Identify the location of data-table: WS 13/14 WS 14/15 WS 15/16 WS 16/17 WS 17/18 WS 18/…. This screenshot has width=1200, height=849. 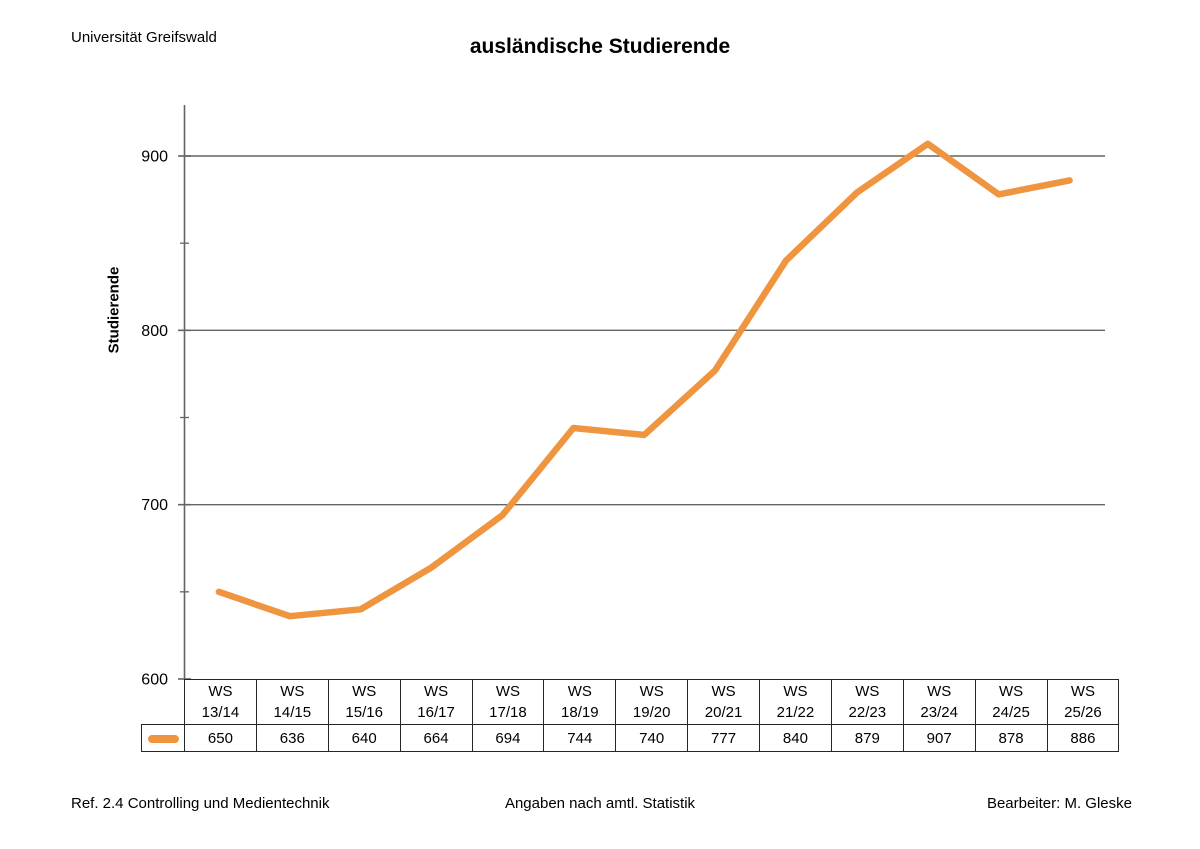
(630, 715).